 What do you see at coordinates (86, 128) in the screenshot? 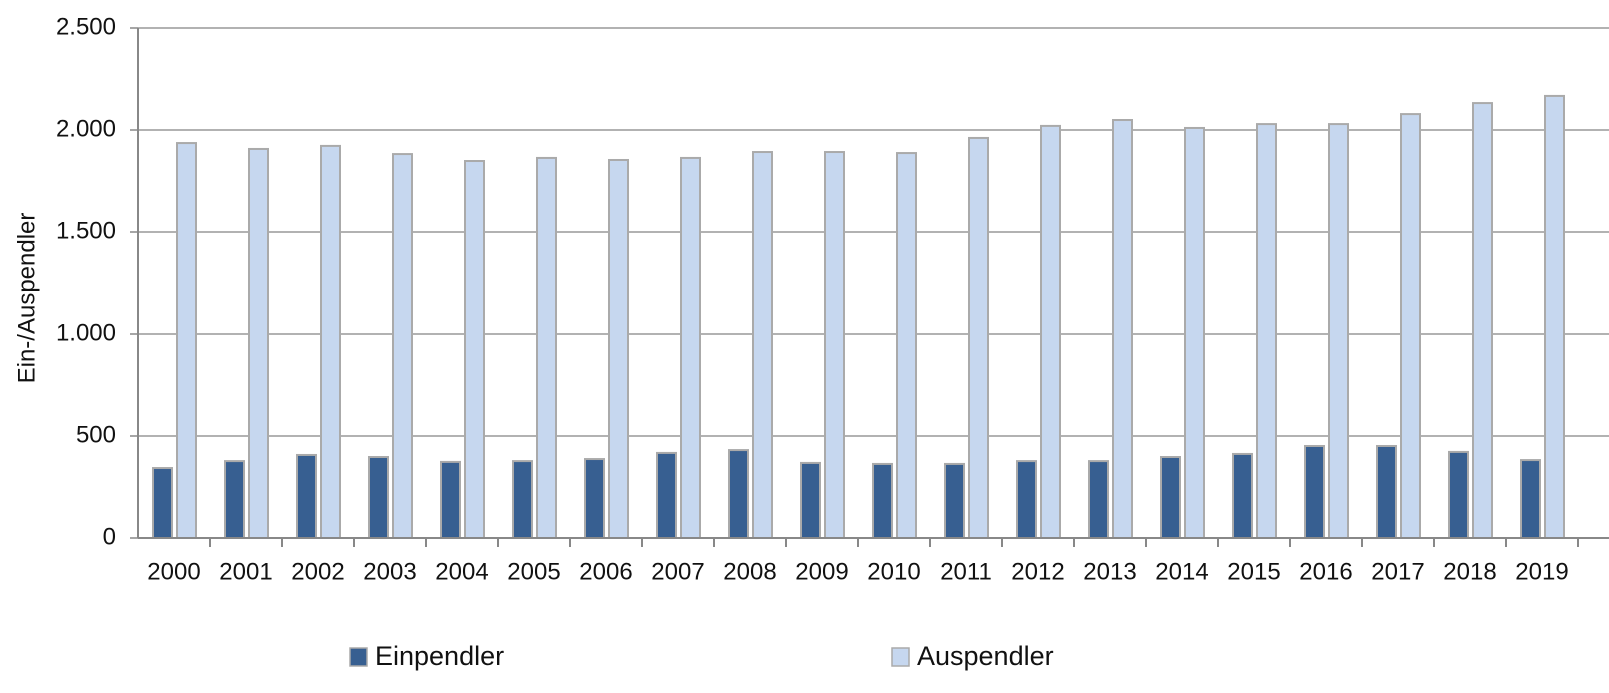
I see `y-tick-label: 2.000` at bounding box center [86, 128].